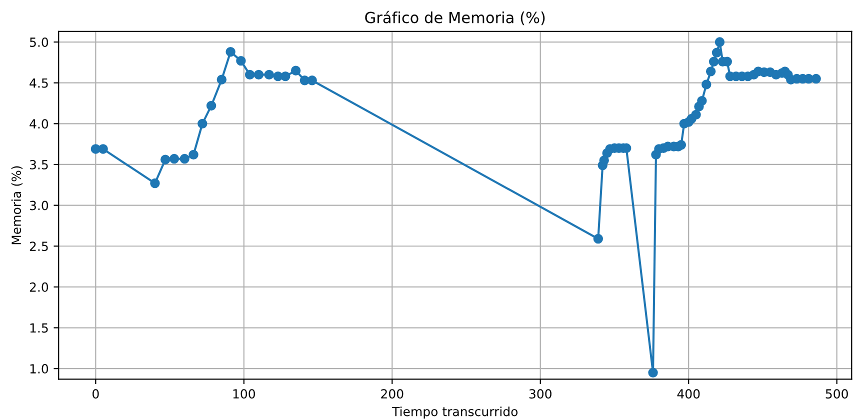 The height and width of the screenshot is (419, 862). What do you see at coordinates (244, 394) in the screenshot?
I see `x-tick-label: 100` at bounding box center [244, 394].